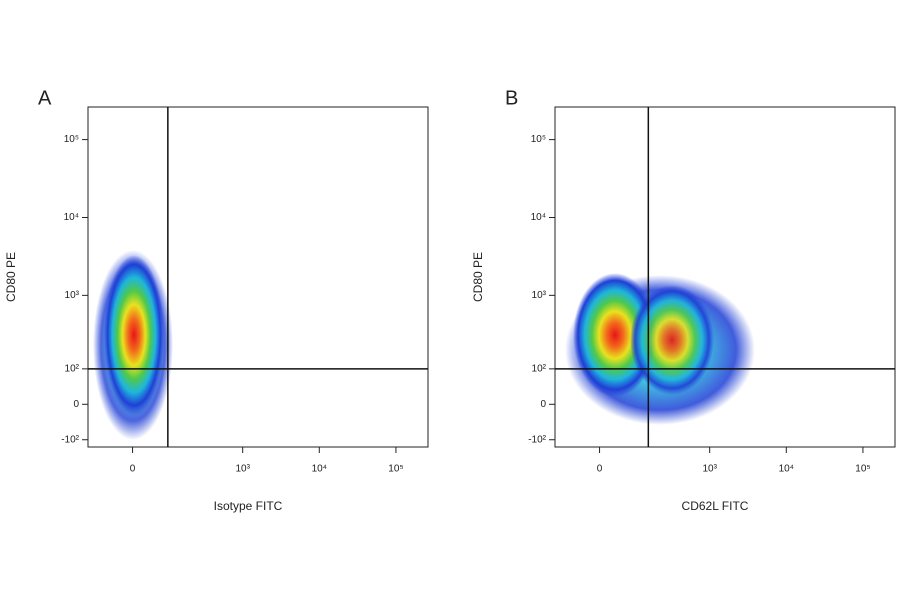 This screenshot has height=594, width=900. What do you see at coordinates (715, 506) in the screenshot?
I see `x-axis-label: CD62L FITC` at bounding box center [715, 506].